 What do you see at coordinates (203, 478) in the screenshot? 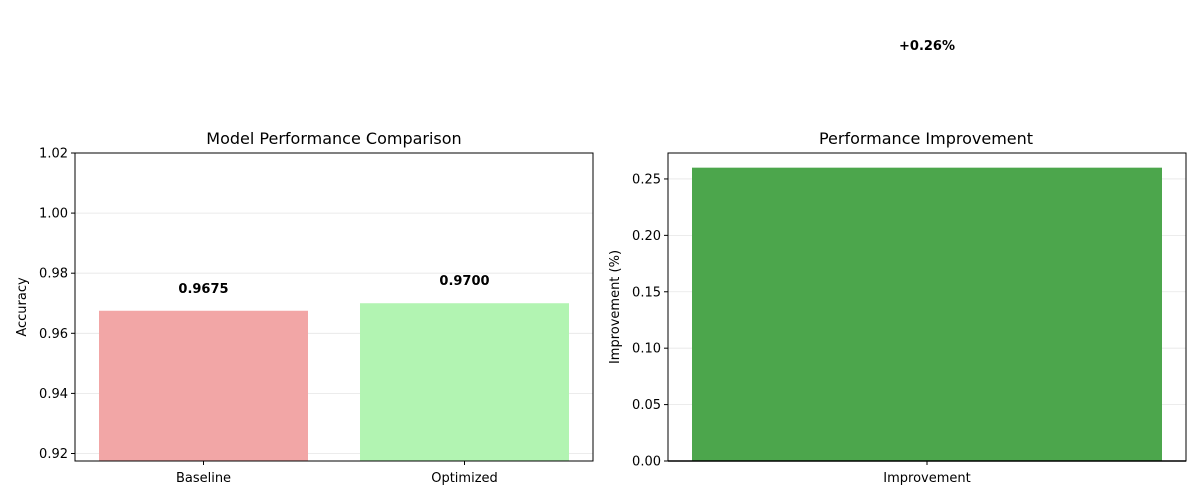
I see `x-tick-label: Baseline` at bounding box center [203, 478].